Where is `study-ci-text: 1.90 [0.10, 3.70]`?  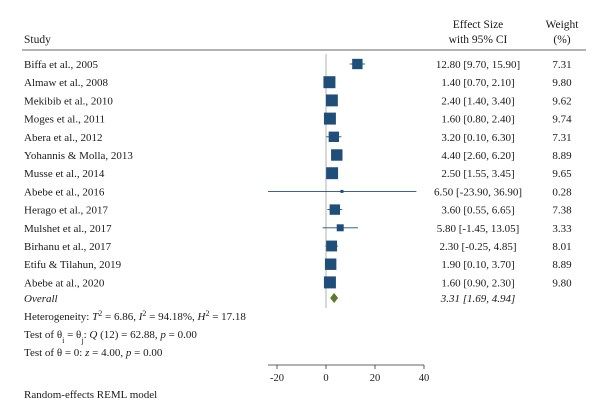
study-ci-text: 1.90 [0.10, 3.70] is located at coordinates (477, 265).